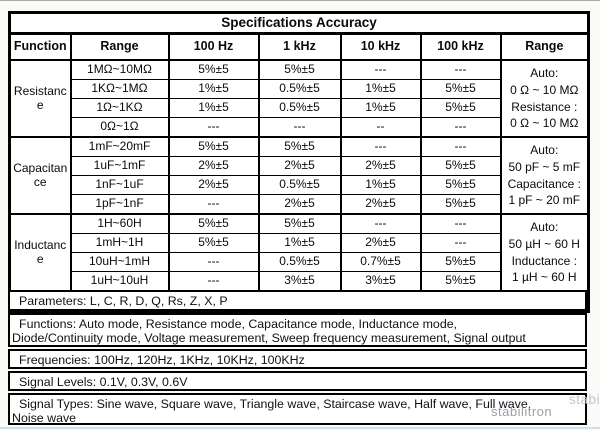 Image resolution: width=600 pixels, height=430 pixels. I want to click on table-row: 1Ω~1KΩ 1%±5 0.5%±5 1%±5 5%±5, so click(299, 108).